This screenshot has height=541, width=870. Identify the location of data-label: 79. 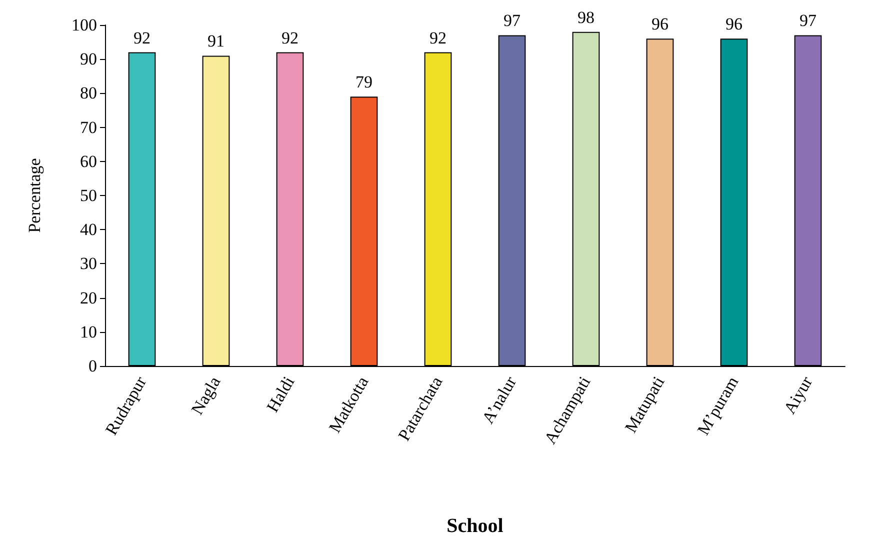
(364, 82).